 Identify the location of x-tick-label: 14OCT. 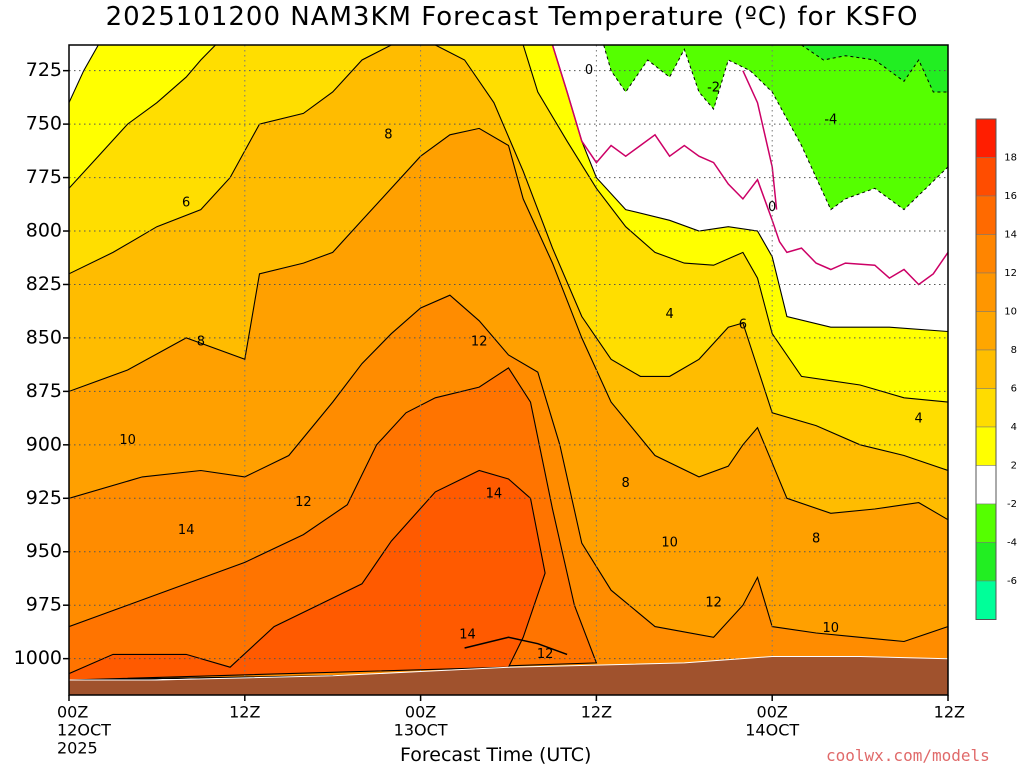
(772, 730).